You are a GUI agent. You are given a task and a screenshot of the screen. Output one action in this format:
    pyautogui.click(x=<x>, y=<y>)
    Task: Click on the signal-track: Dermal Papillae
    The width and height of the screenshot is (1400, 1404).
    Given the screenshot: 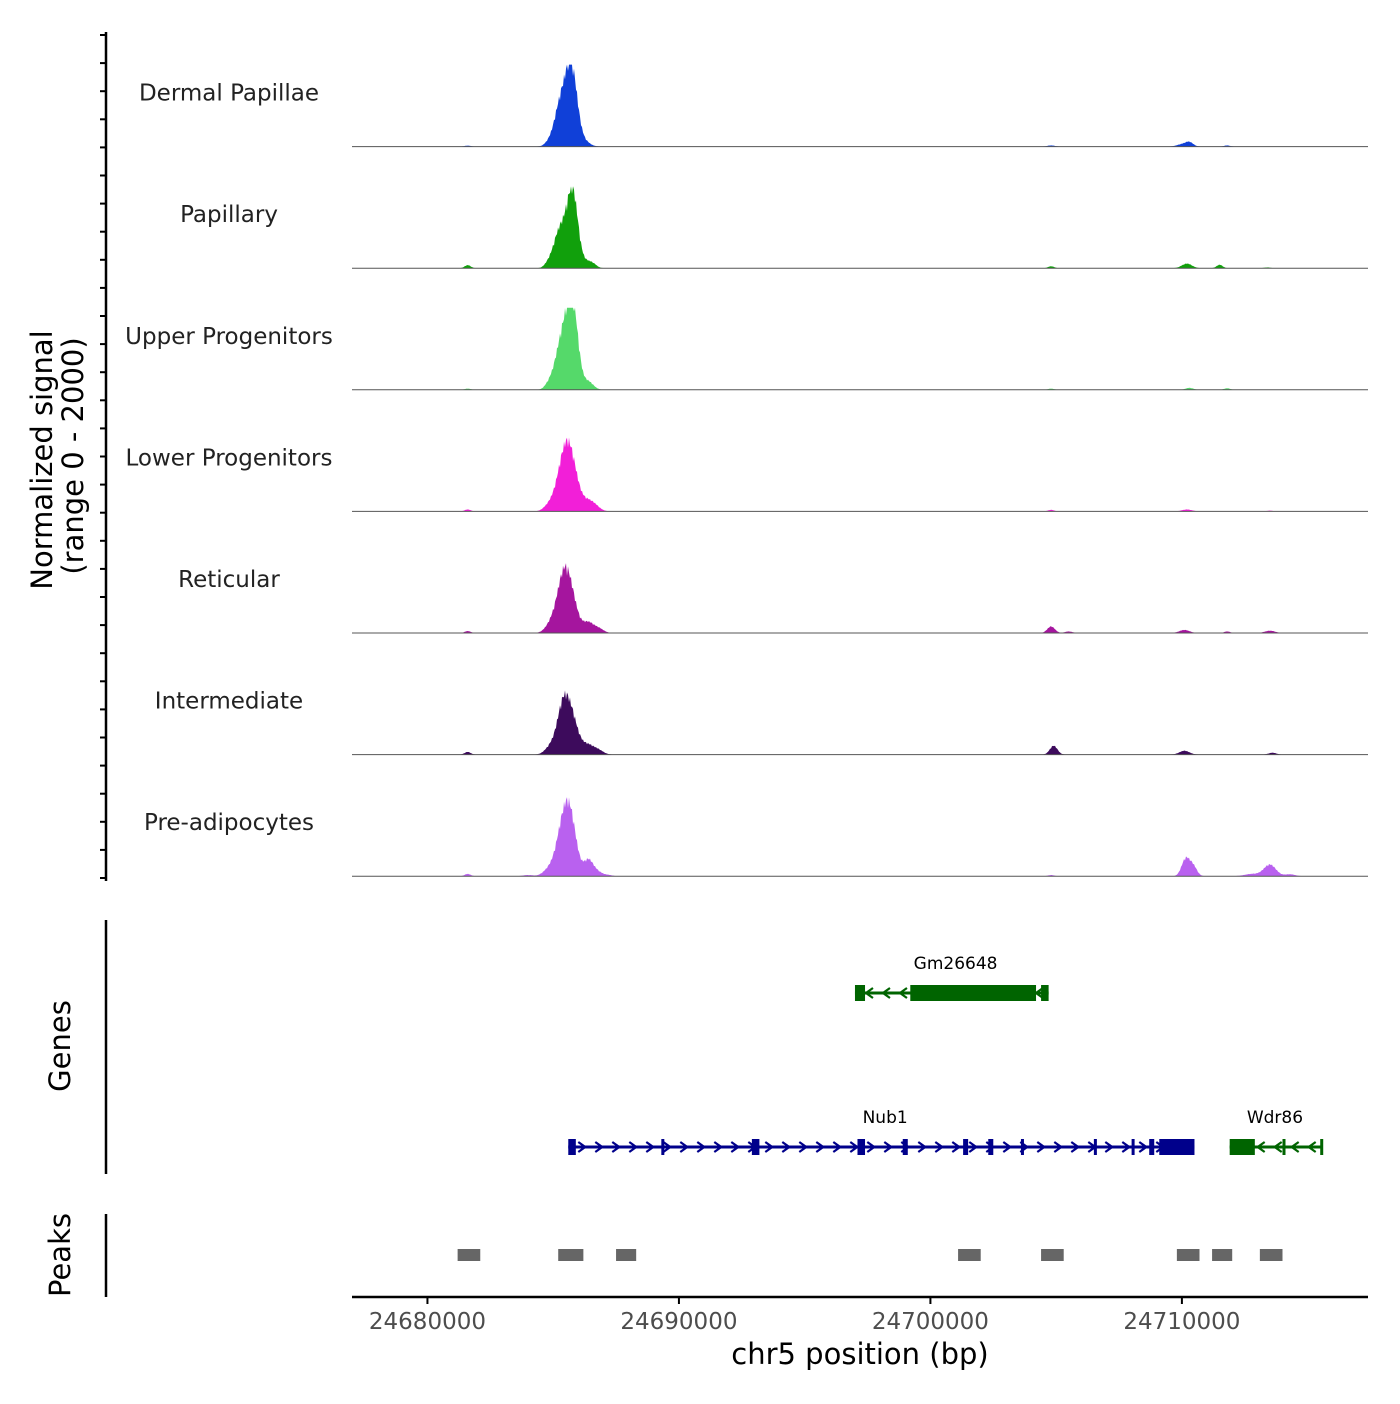 What is the action you would take?
    pyautogui.click(x=753, y=106)
    